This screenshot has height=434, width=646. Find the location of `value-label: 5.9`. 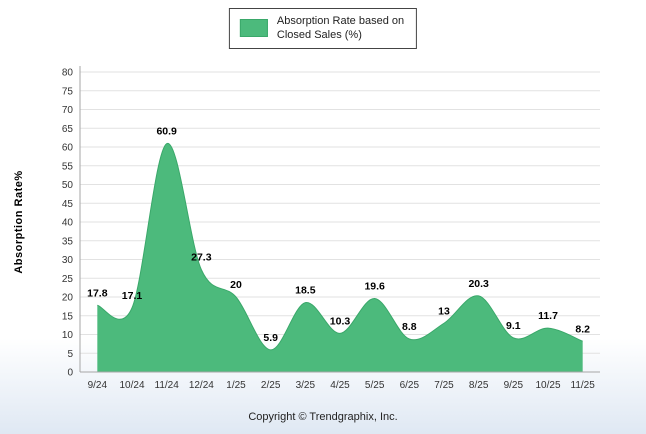

value-label: 5.9 is located at coordinates (270, 338).